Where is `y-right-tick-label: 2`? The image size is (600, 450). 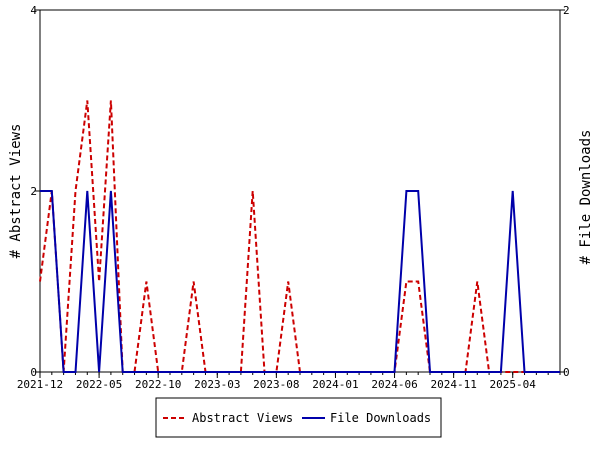 y-right-tick-label: 2 is located at coordinates (566, 10).